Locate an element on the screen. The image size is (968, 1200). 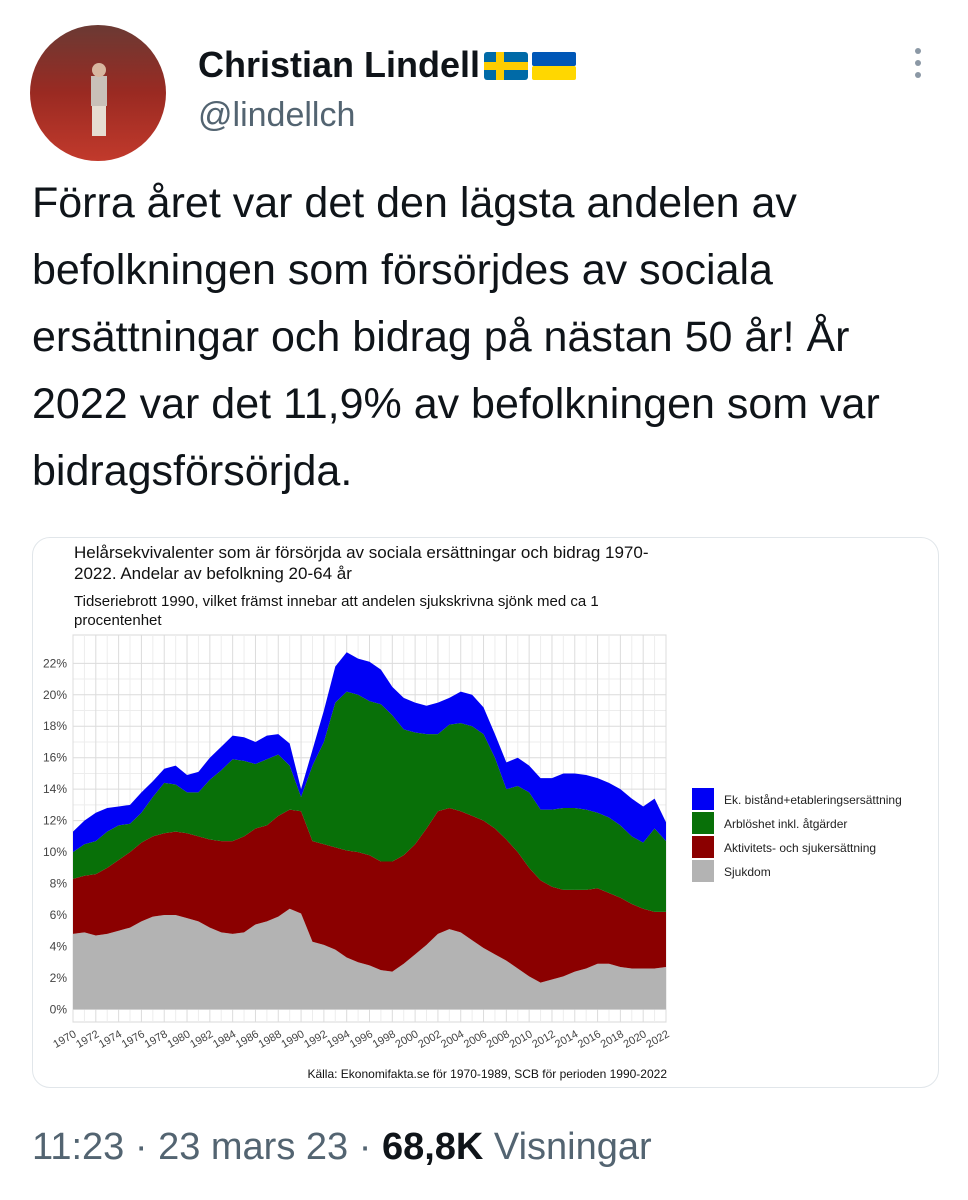
date: 23 mars 23 is located at coordinates (253, 1147).